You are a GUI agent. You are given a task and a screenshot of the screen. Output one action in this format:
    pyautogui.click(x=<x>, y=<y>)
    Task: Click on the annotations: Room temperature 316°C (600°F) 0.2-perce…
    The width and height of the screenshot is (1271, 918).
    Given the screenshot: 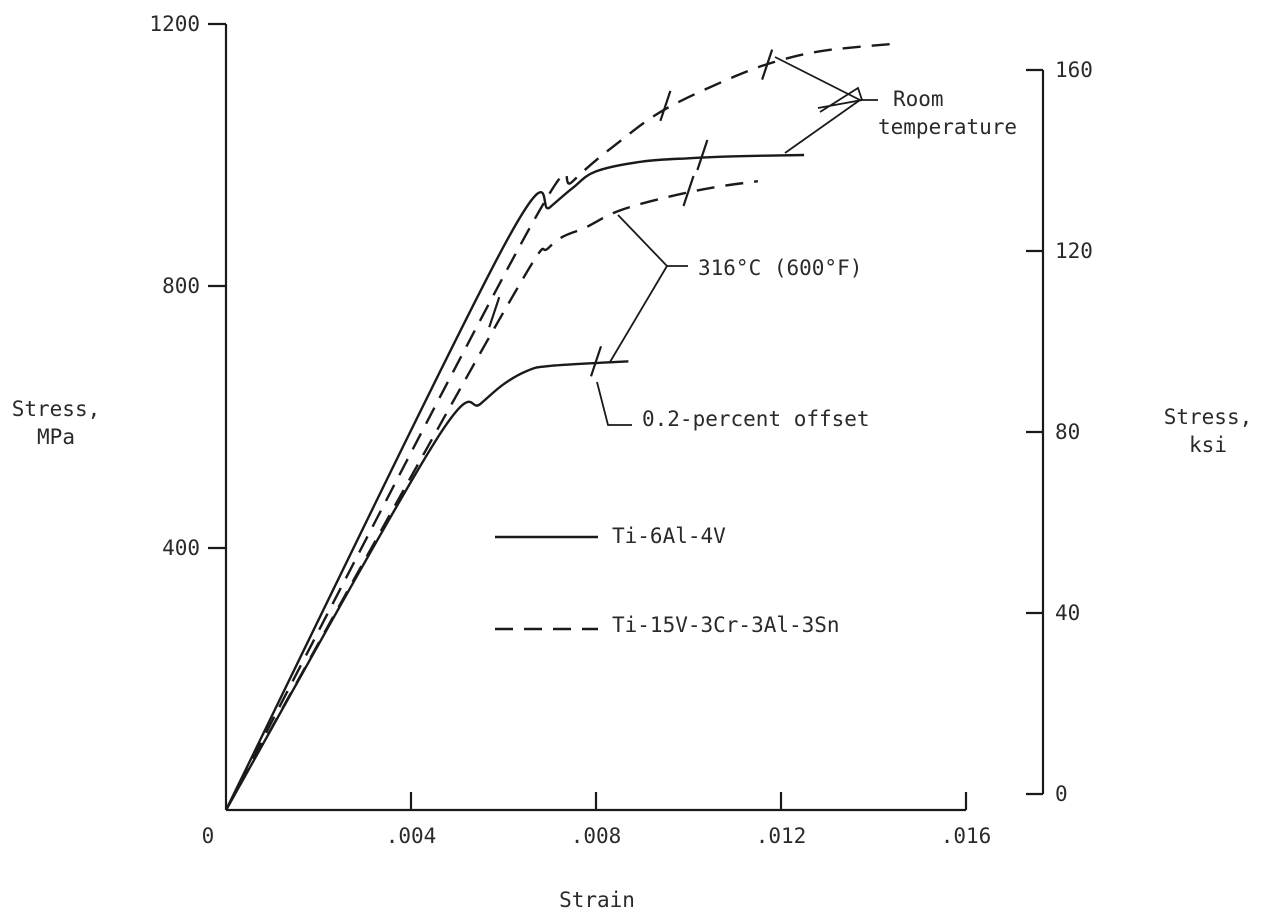 What is the action you would take?
    pyautogui.click(x=829, y=259)
    